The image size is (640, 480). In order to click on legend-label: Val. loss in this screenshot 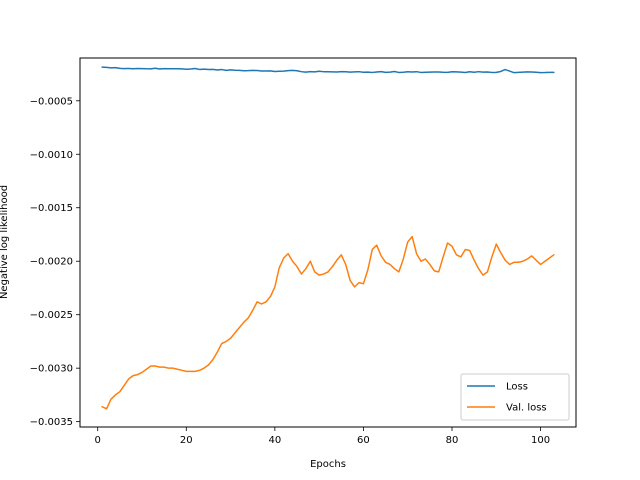, I will do `click(526, 408)`.